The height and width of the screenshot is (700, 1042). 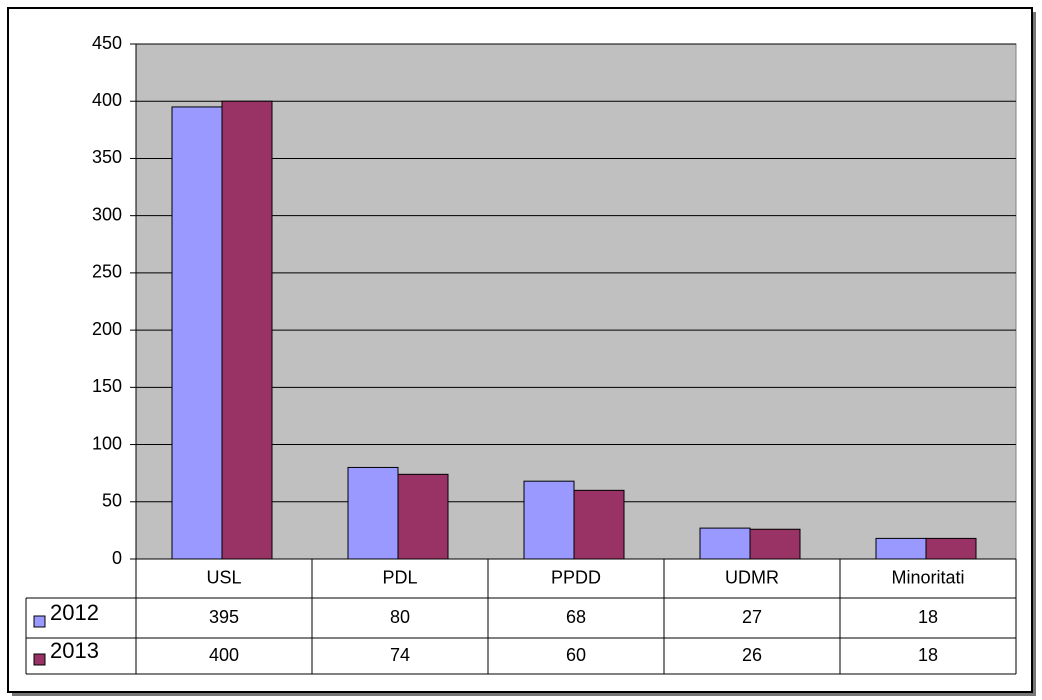 What do you see at coordinates (112, 501) in the screenshot?
I see `y-tick-label: 50` at bounding box center [112, 501].